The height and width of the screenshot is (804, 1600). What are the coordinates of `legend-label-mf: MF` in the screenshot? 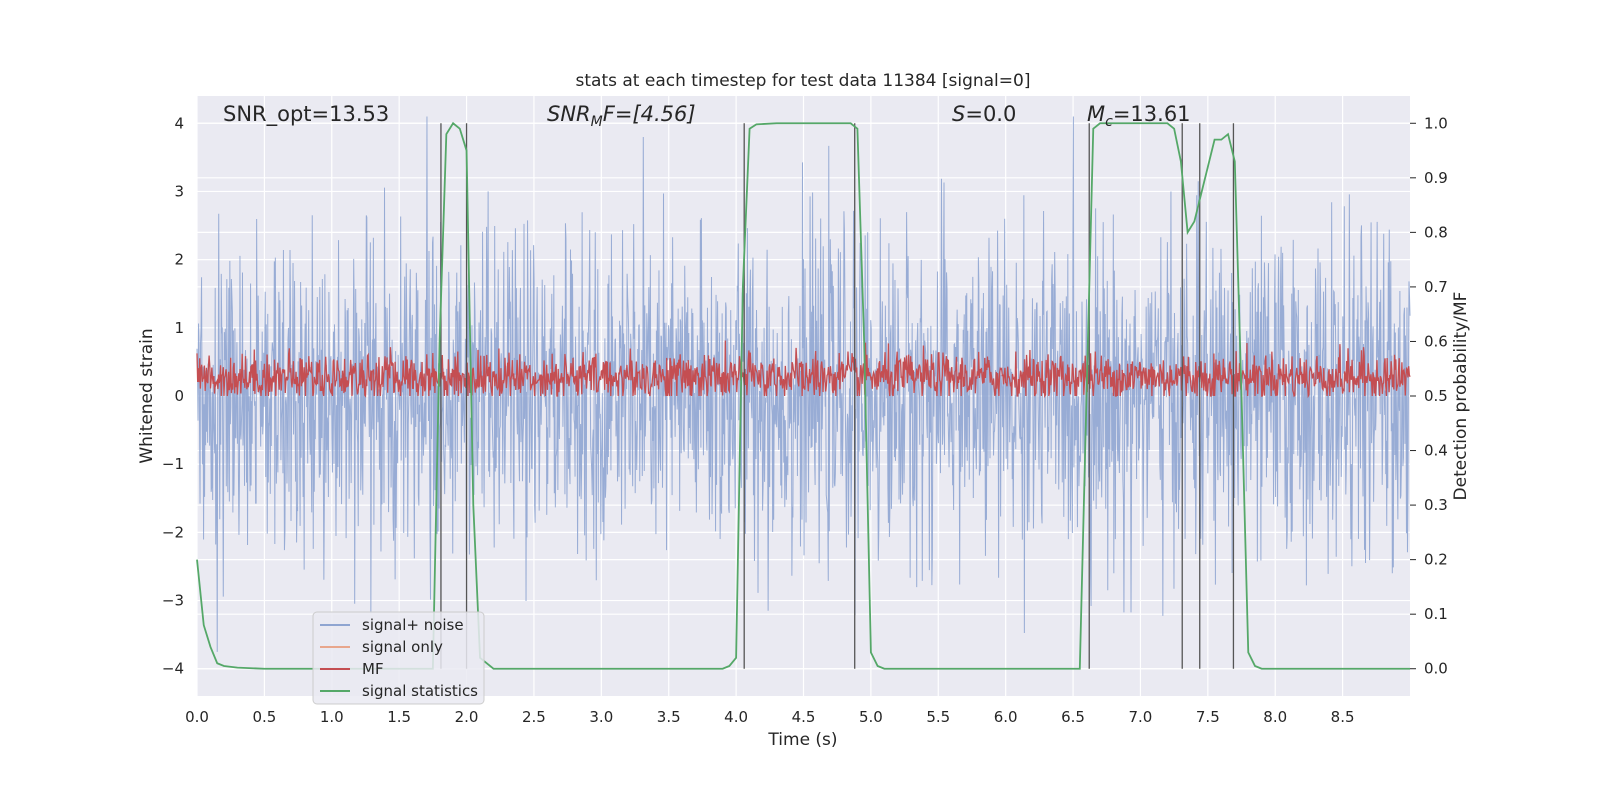 It's located at (373, 669).